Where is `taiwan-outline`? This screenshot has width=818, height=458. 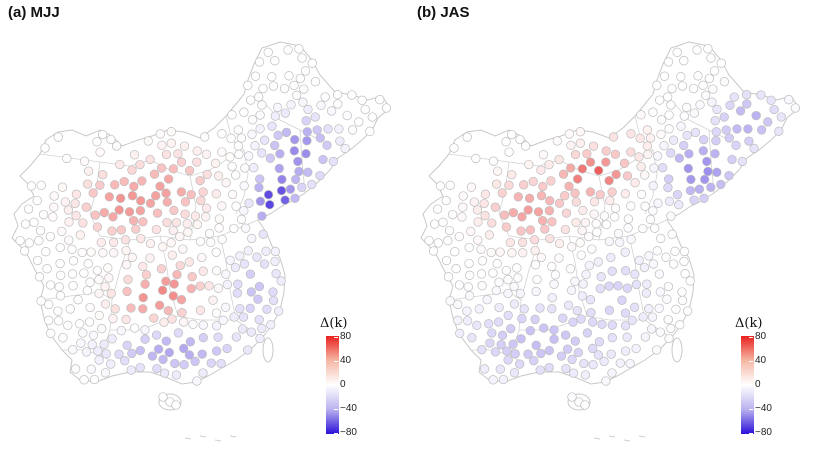
taiwan-outline is located at coordinates (677, 350).